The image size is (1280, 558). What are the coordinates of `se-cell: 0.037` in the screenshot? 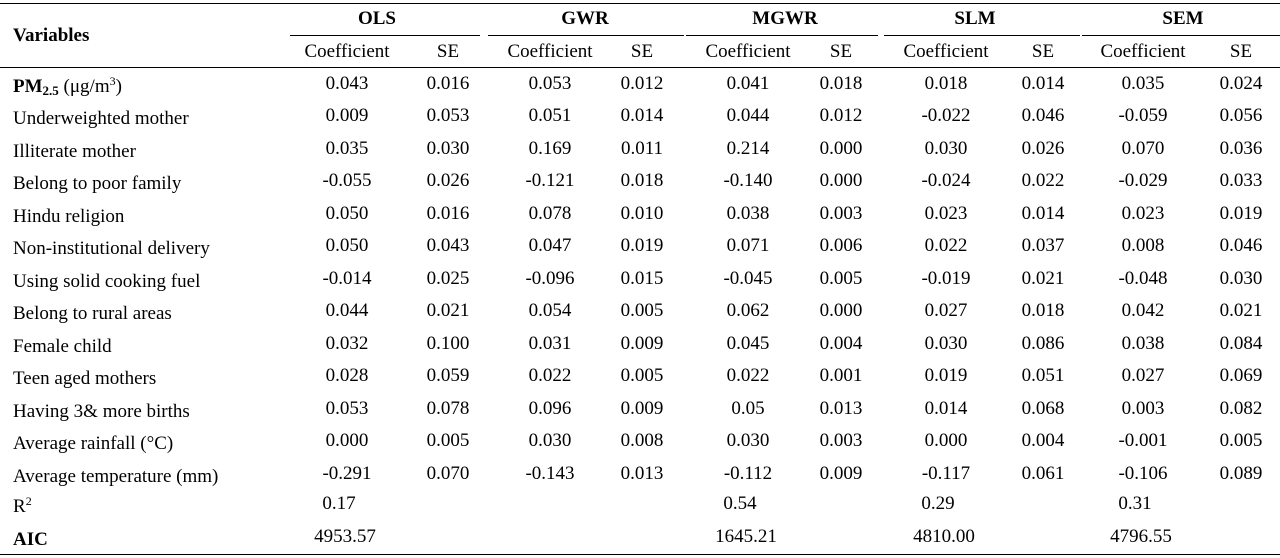 It's located at (1043, 245).